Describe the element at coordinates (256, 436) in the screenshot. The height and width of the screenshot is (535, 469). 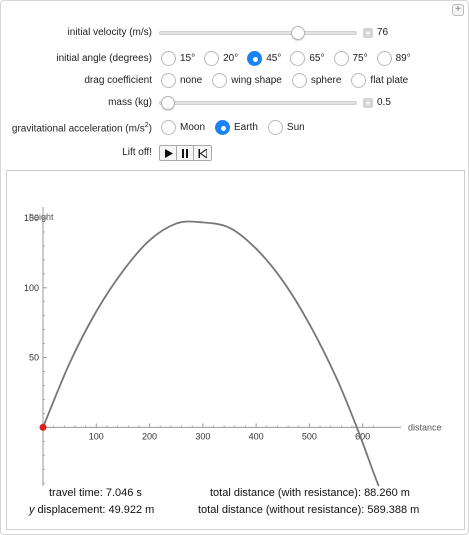
I see `x-tick-label: 400` at that location.